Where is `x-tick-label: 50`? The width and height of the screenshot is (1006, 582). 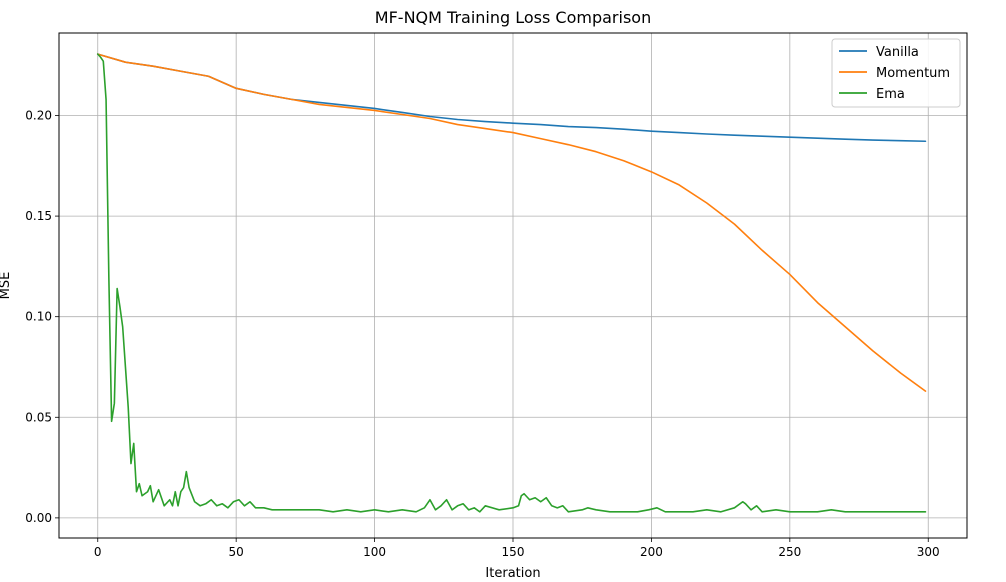
x-tick-label: 50 is located at coordinates (236, 552).